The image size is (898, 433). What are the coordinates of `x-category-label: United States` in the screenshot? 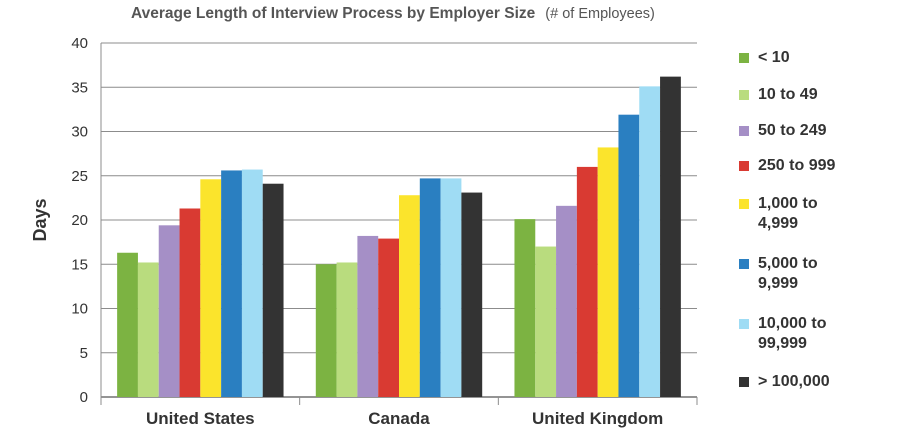 It's located at (200, 418).